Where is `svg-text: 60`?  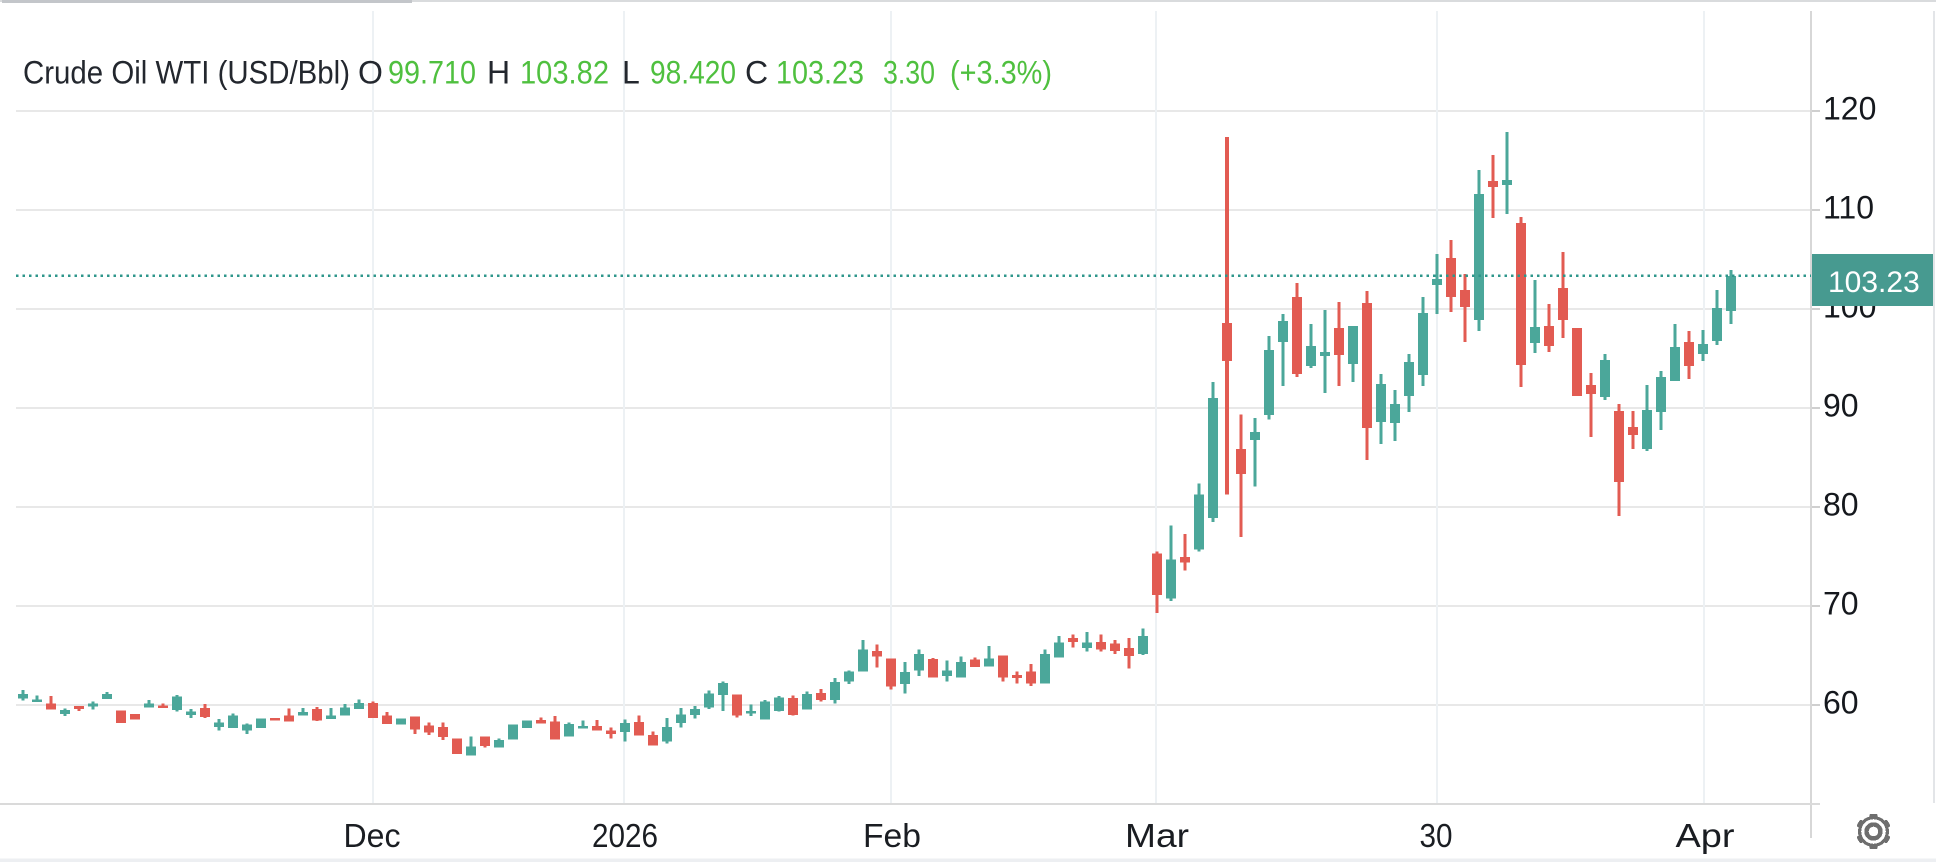
svg-text: 60 is located at coordinates (1841, 703).